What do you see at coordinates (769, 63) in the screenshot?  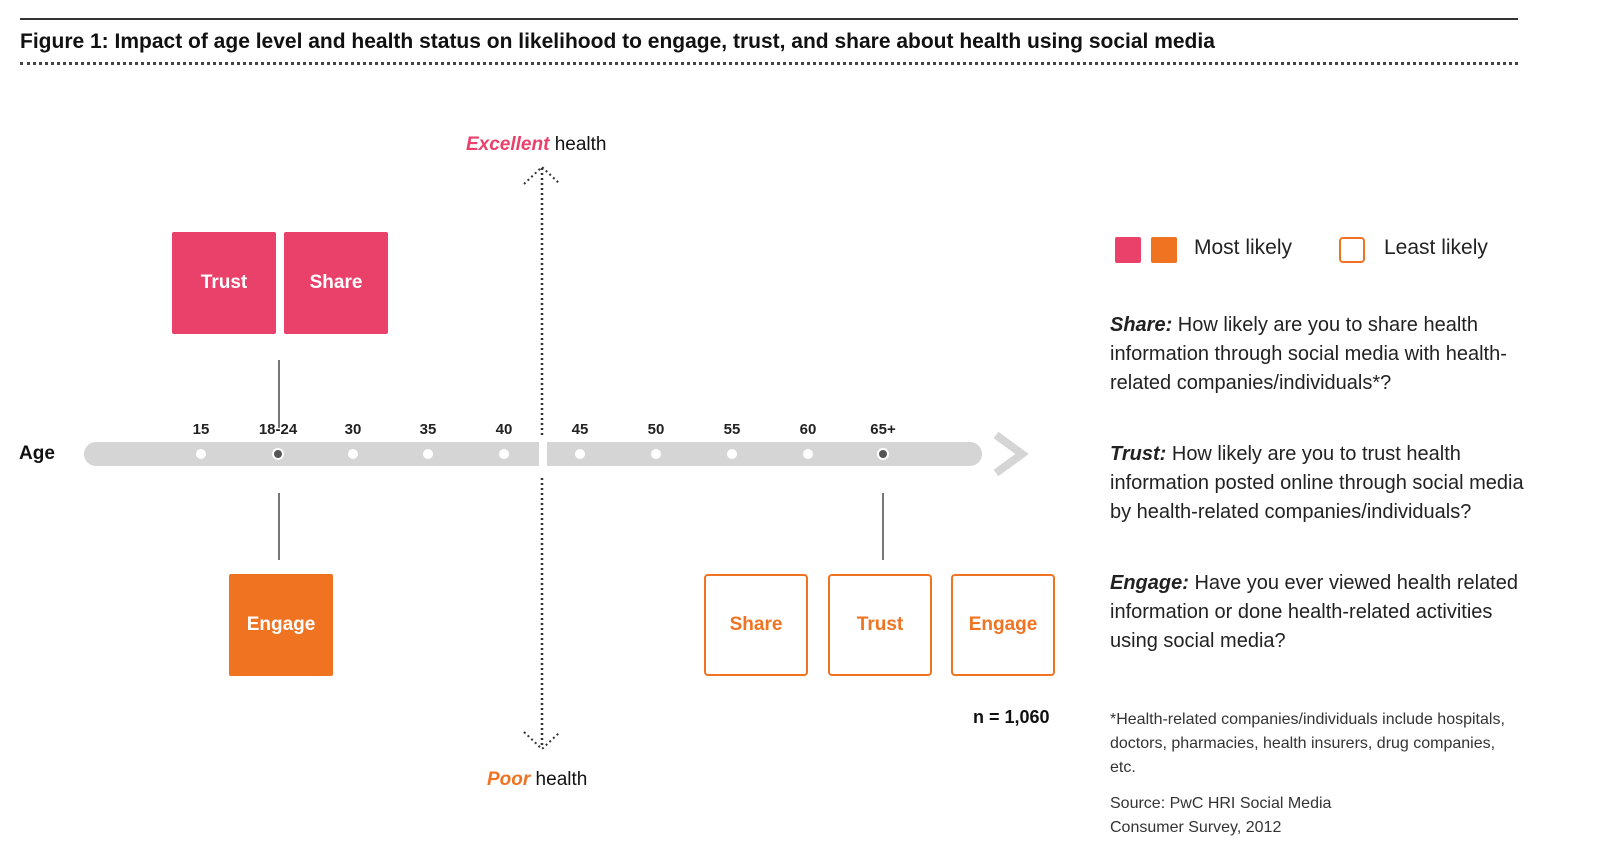 I see `title-dotted-rule` at bounding box center [769, 63].